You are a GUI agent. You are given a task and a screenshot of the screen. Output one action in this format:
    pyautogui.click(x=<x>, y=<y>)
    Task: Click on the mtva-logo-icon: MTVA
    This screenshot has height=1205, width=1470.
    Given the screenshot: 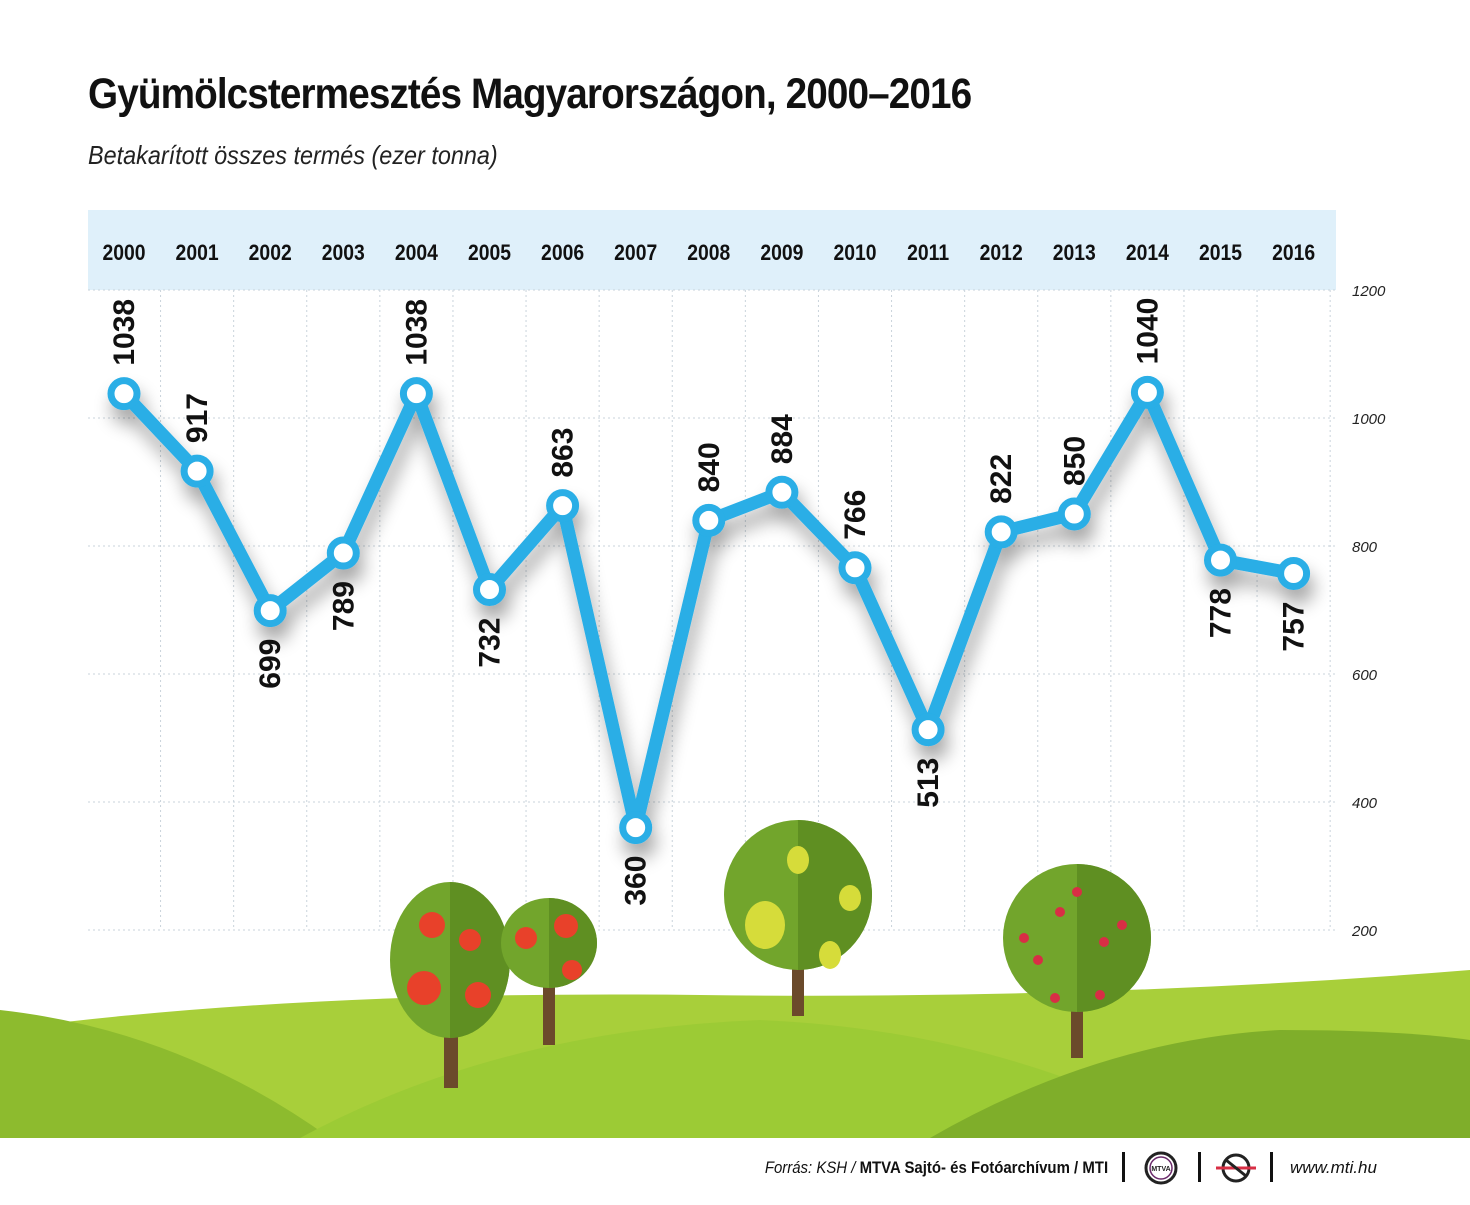 What is the action you would take?
    pyautogui.click(x=1161, y=1168)
    